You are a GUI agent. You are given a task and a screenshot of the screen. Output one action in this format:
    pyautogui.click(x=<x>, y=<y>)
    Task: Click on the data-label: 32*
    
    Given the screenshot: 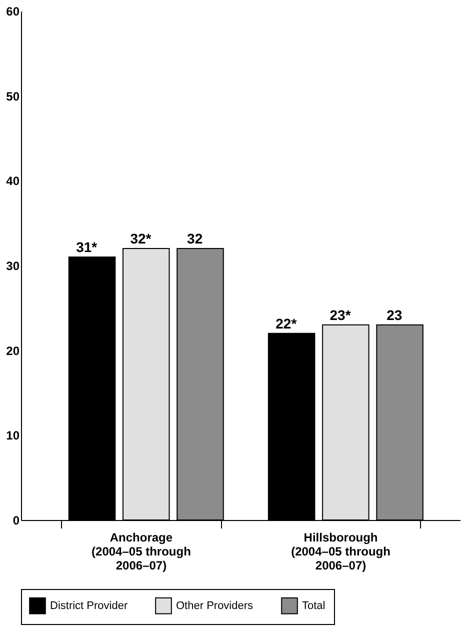 What is the action you would take?
    pyautogui.click(x=141, y=238)
    